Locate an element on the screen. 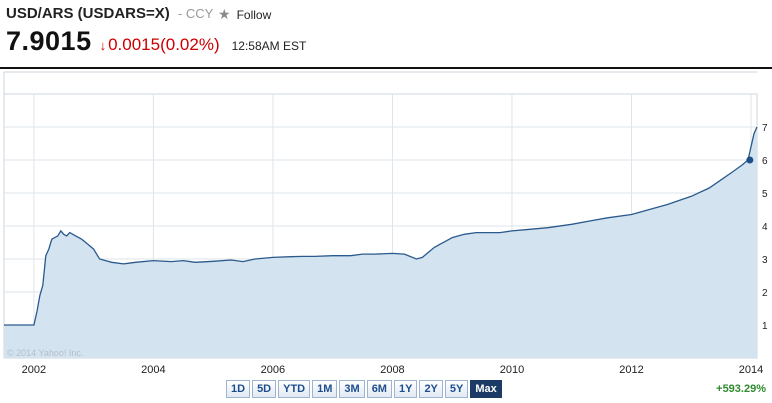 This screenshot has width=772, height=403. watermark: © 2014 Yahoo! Inc. is located at coordinates (45, 353).